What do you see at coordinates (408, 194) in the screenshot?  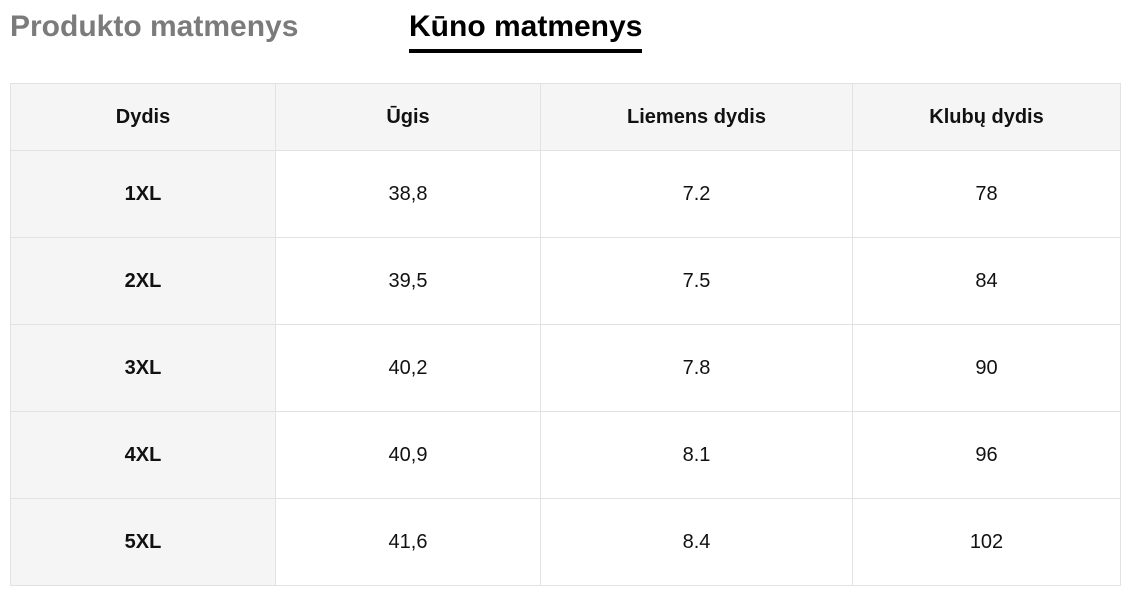 I see `table-cell: 38,8` at bounding box center [408, 194].